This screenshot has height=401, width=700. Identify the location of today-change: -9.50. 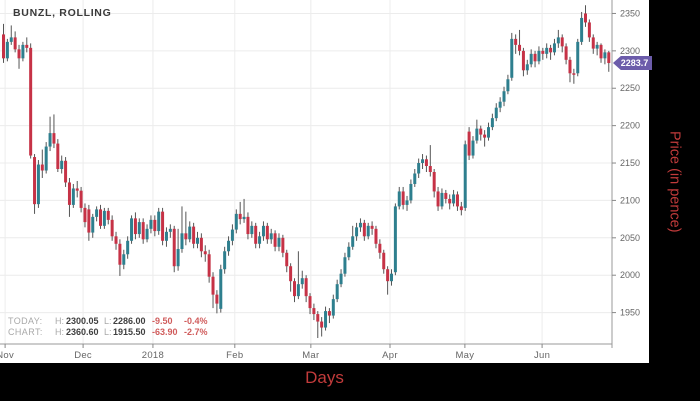
(162, 321).